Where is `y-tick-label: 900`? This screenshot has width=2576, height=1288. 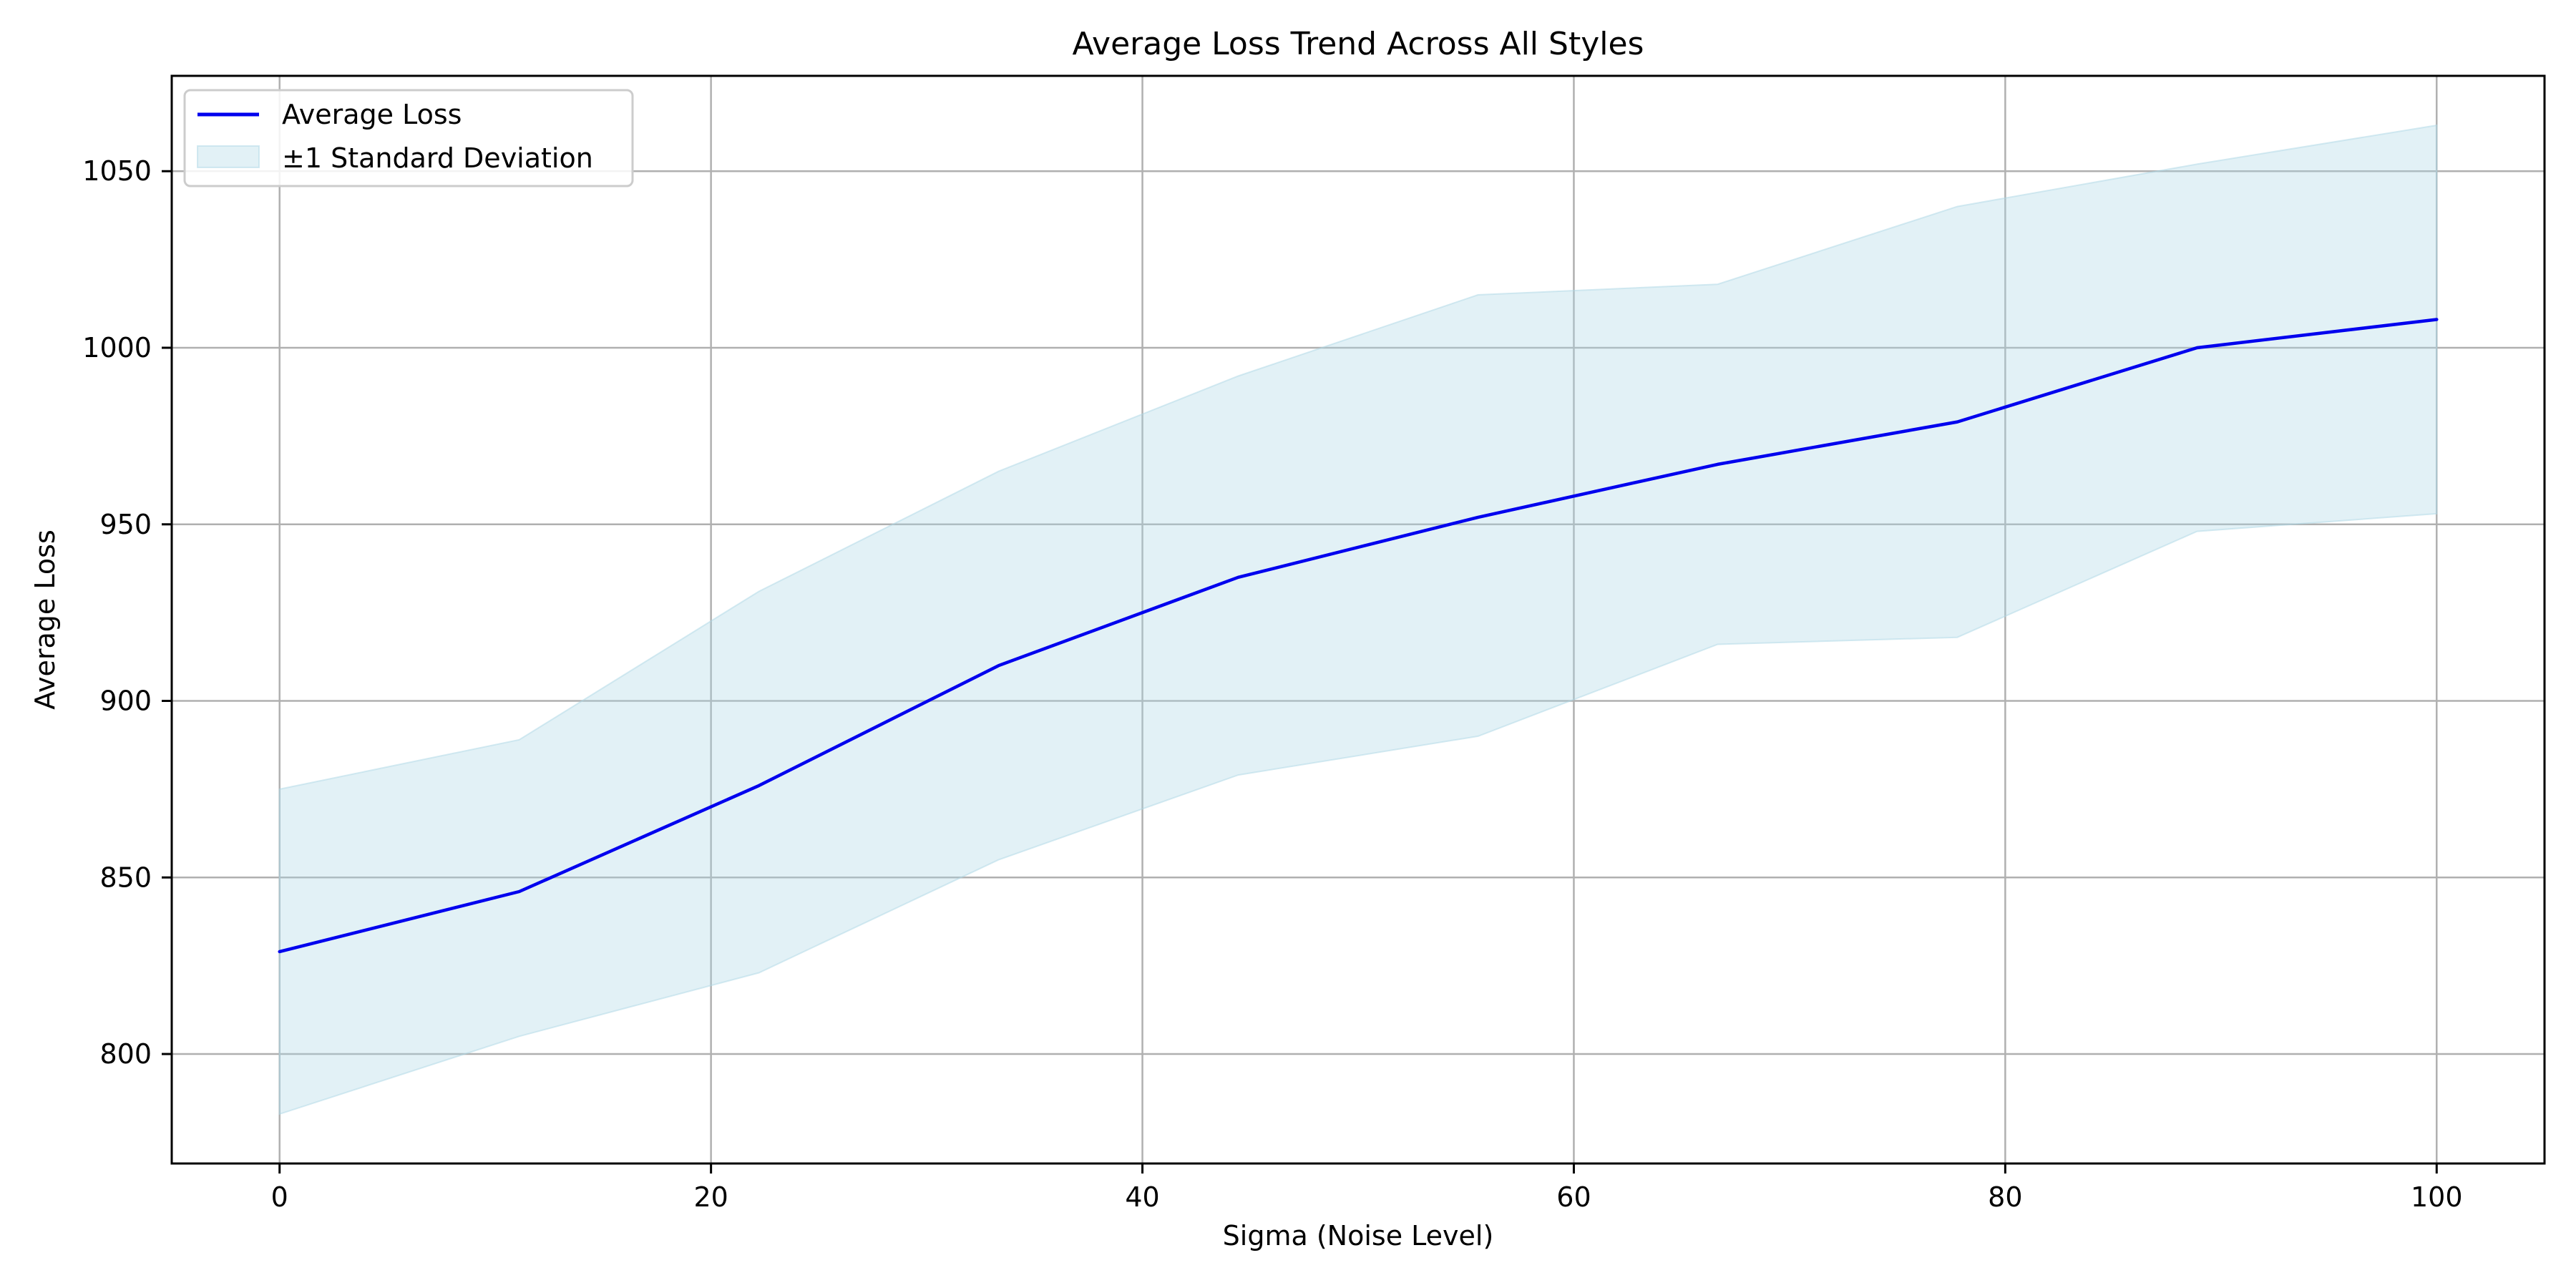
y-tick-label: 900 is located at coordinates (125, 701).